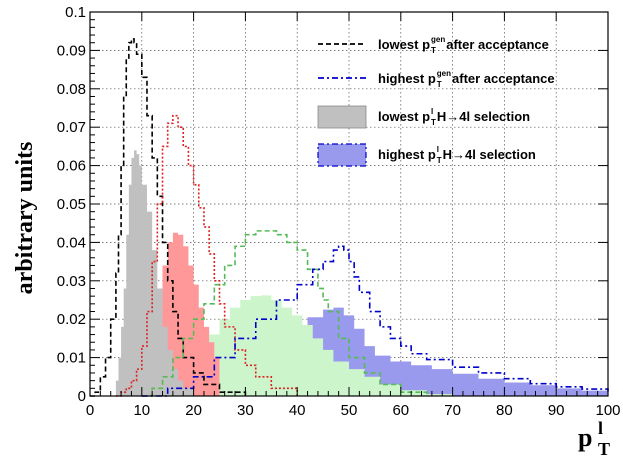  I want to click on x-axis-label-sub: T, so click(604, 449).